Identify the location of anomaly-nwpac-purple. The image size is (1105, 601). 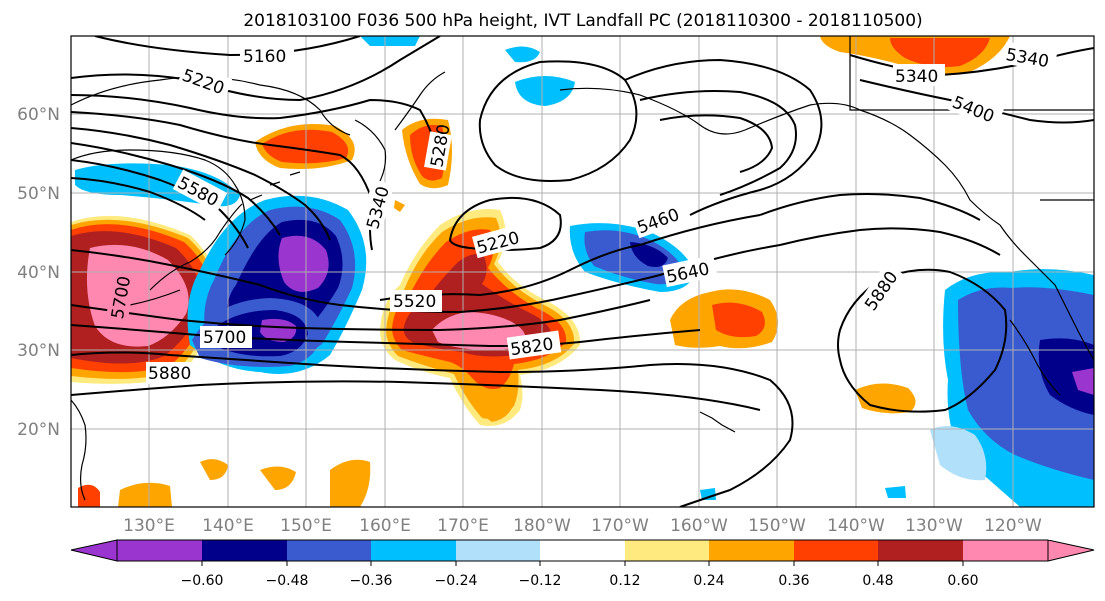
(303, 263).